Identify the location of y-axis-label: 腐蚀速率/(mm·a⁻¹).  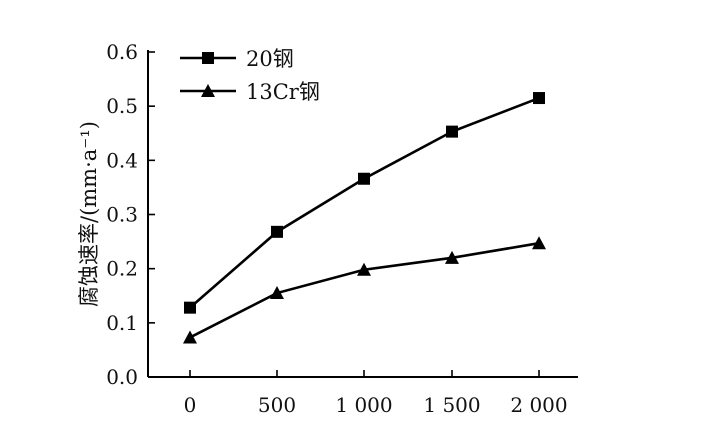
(89, 214).